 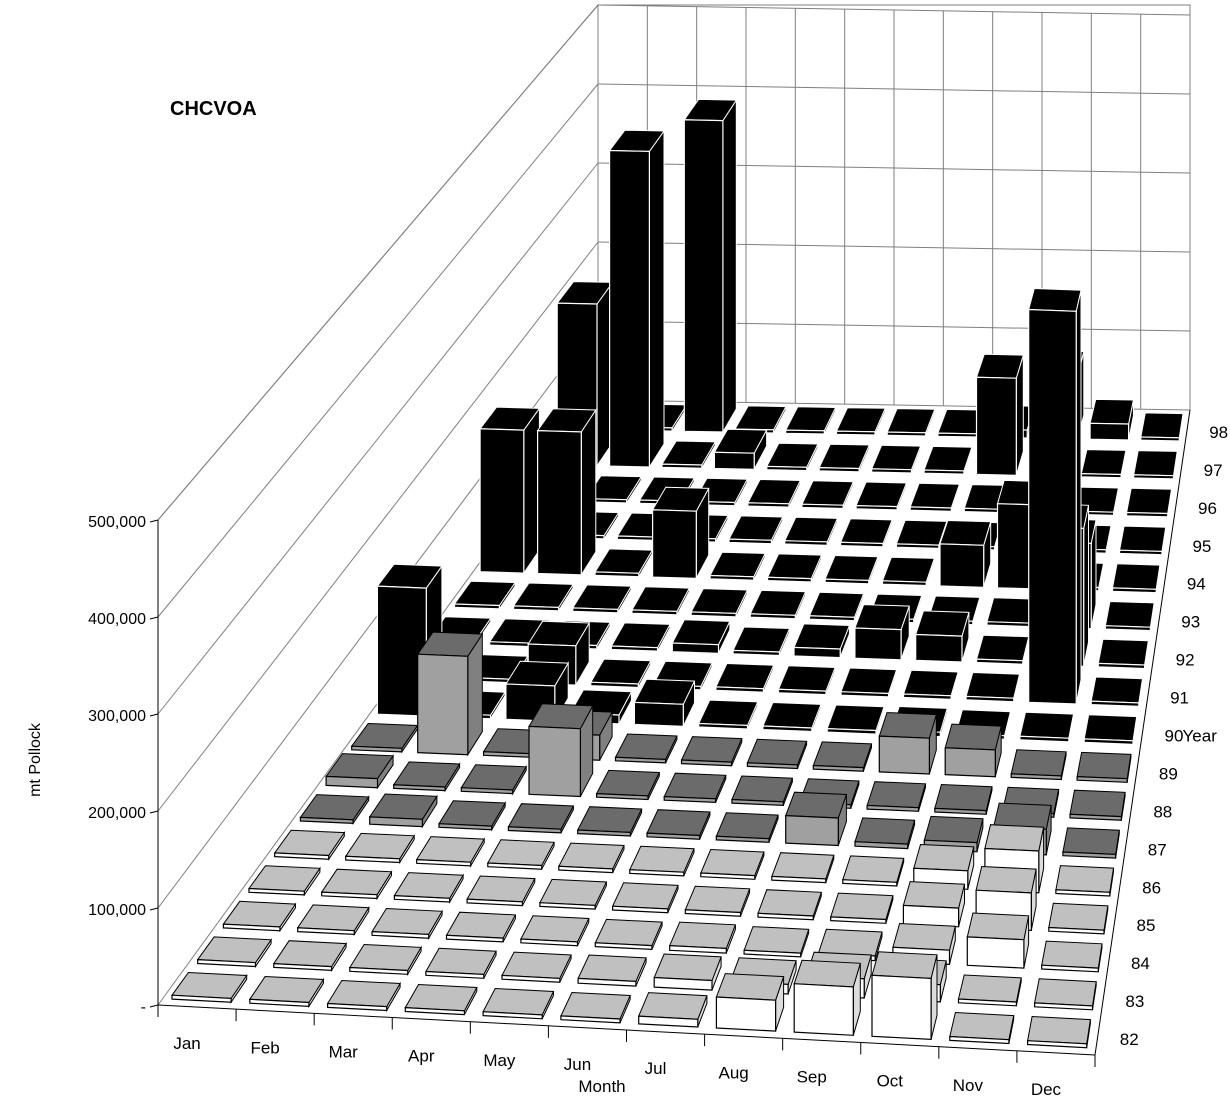 What do you see at coordinates (1196, 584) in the screenshot?
I see `z-tick-label: 94` at bounding box center [1196, 584].